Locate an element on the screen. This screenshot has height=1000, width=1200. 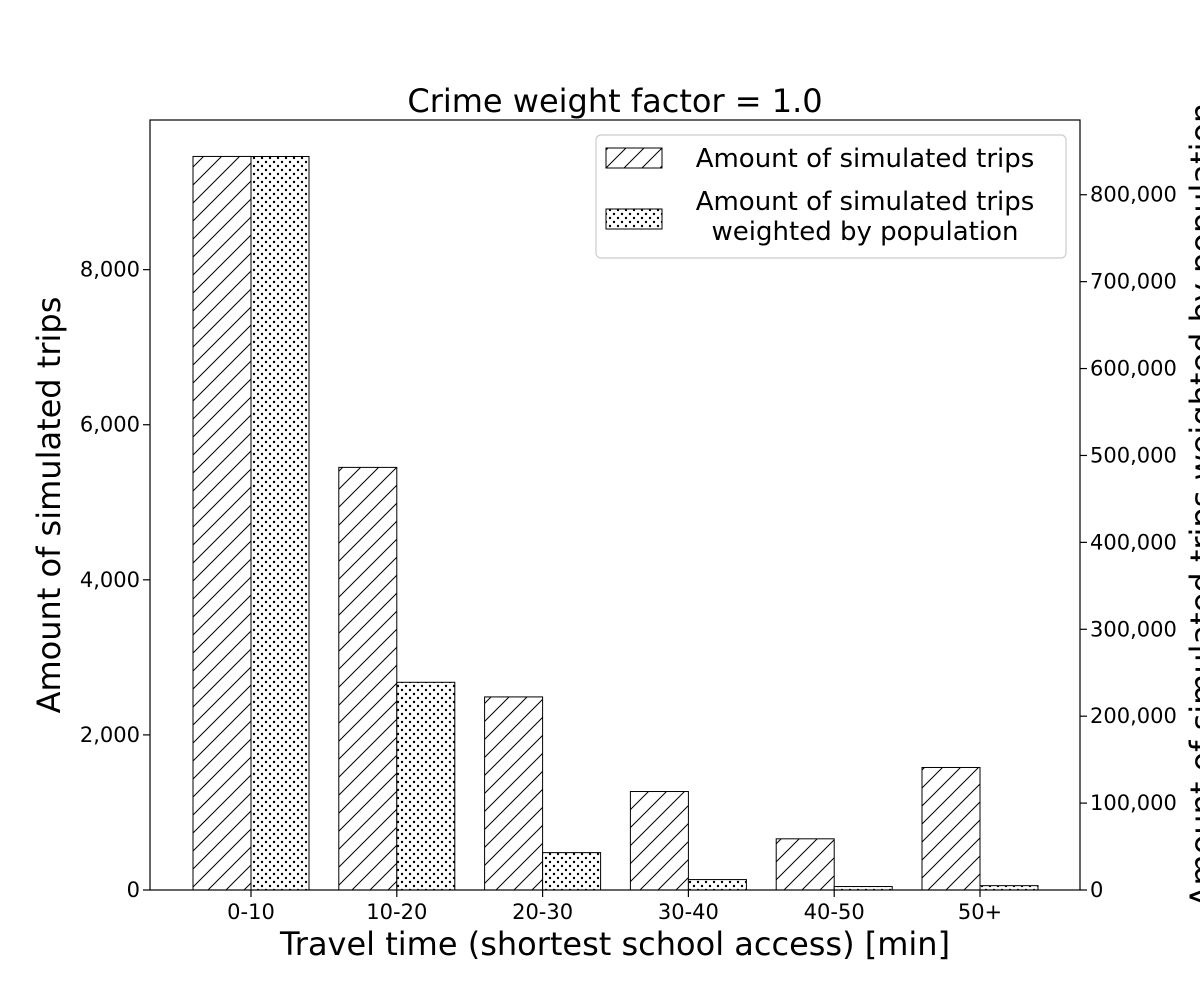
y-right-tick-label: 0 is located at coordinates (1096, 890).